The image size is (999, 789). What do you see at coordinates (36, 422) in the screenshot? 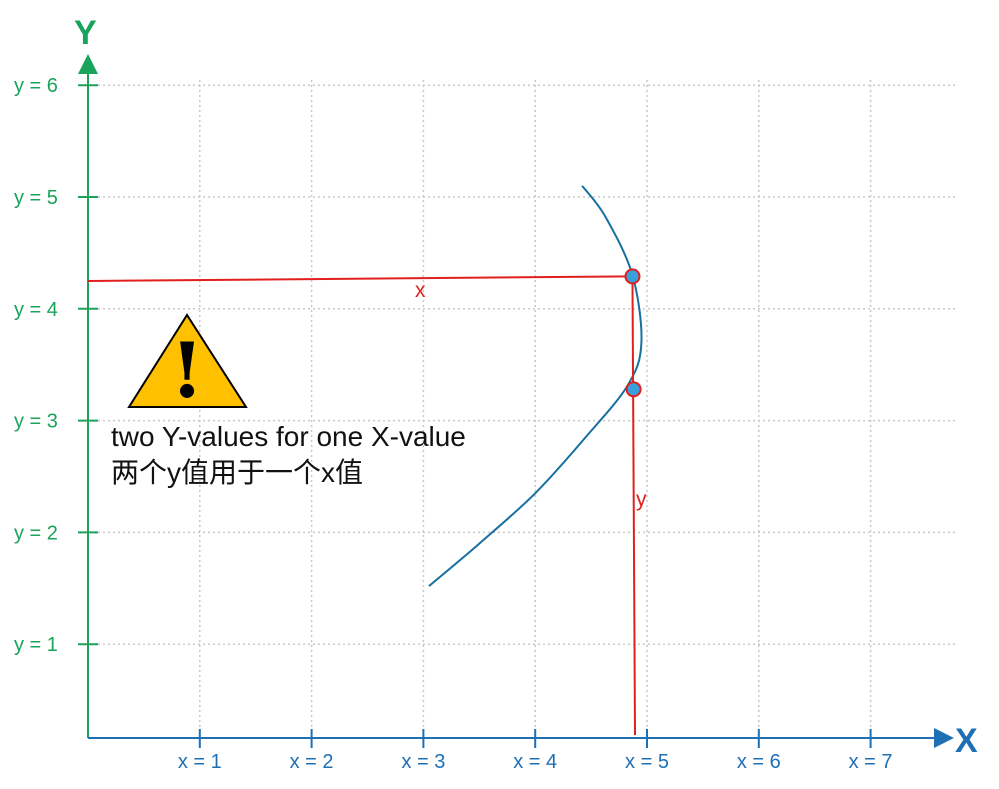
I see `y-tick-label: y = 3` at bounding box center [36, 422].